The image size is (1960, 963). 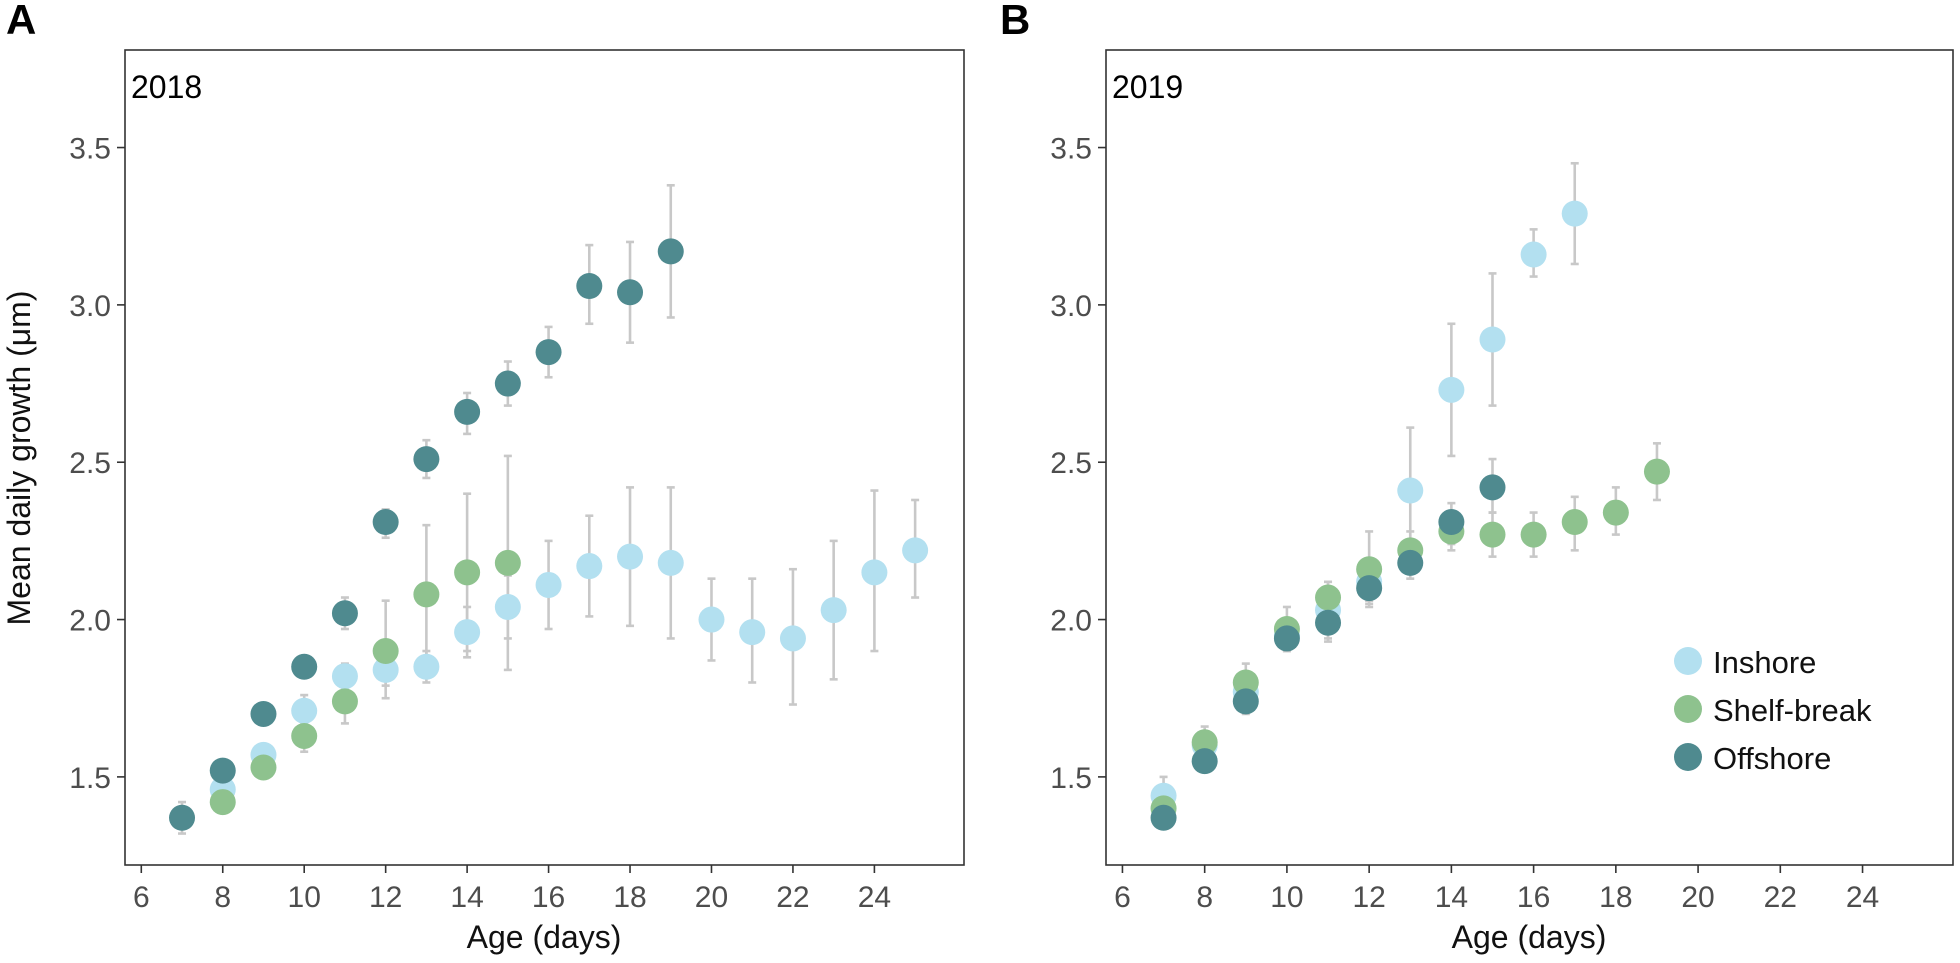 I want to click on legend-inshore-marker, so click(x=1688, y=661).